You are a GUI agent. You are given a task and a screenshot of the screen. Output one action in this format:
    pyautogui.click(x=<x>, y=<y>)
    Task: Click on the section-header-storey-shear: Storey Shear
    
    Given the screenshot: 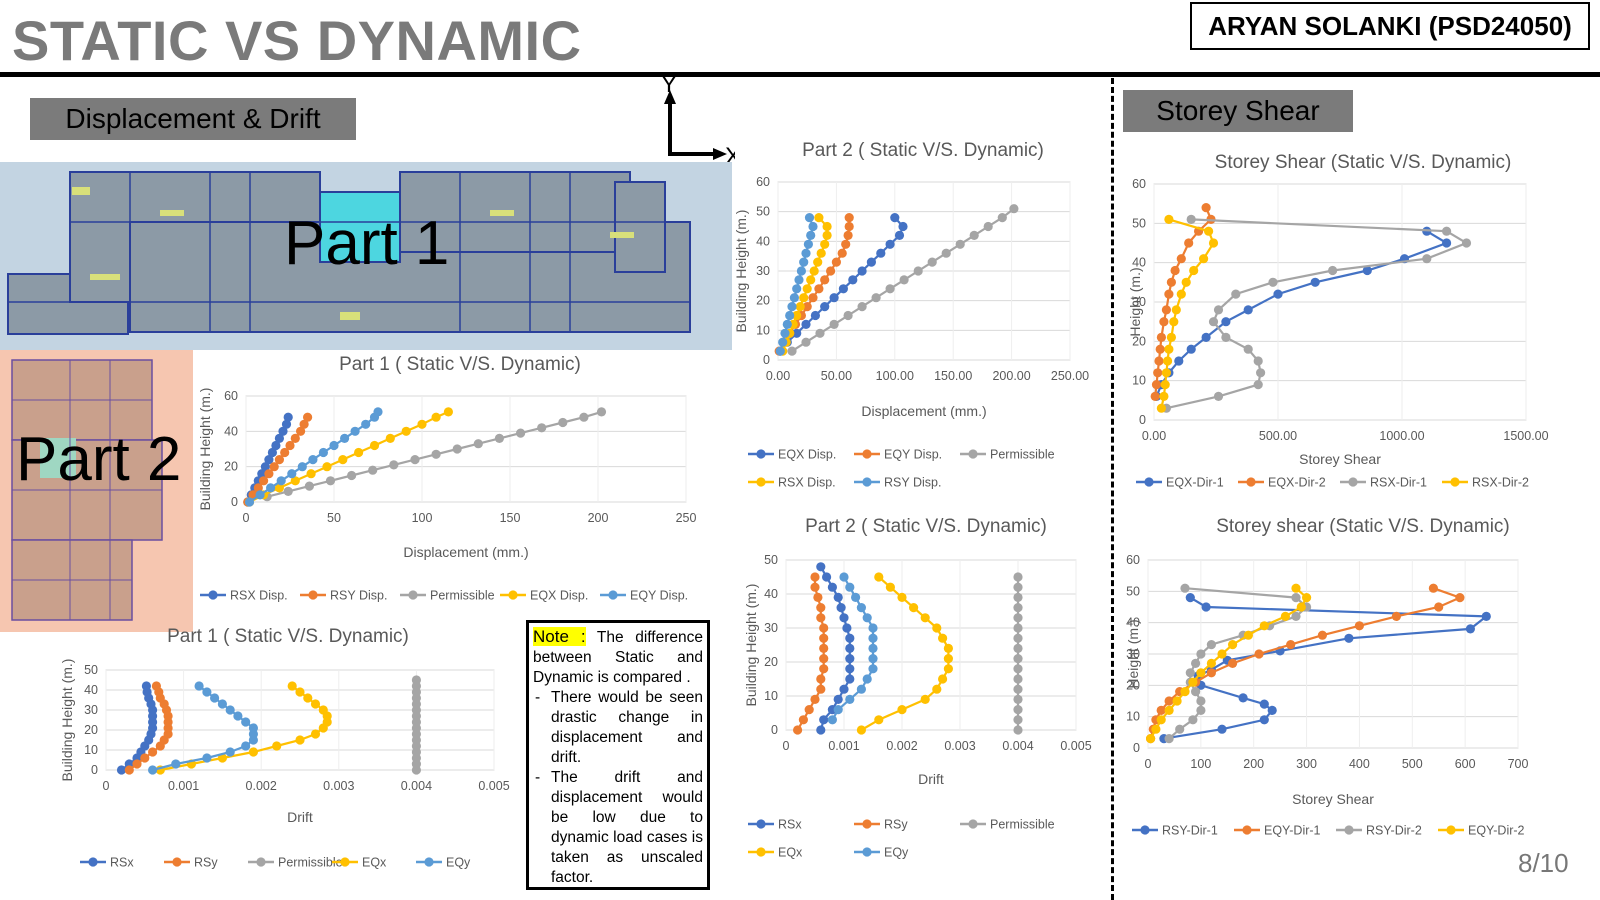 What is the action you would take?
    pyautogui.click(x=1238, y=111)
    